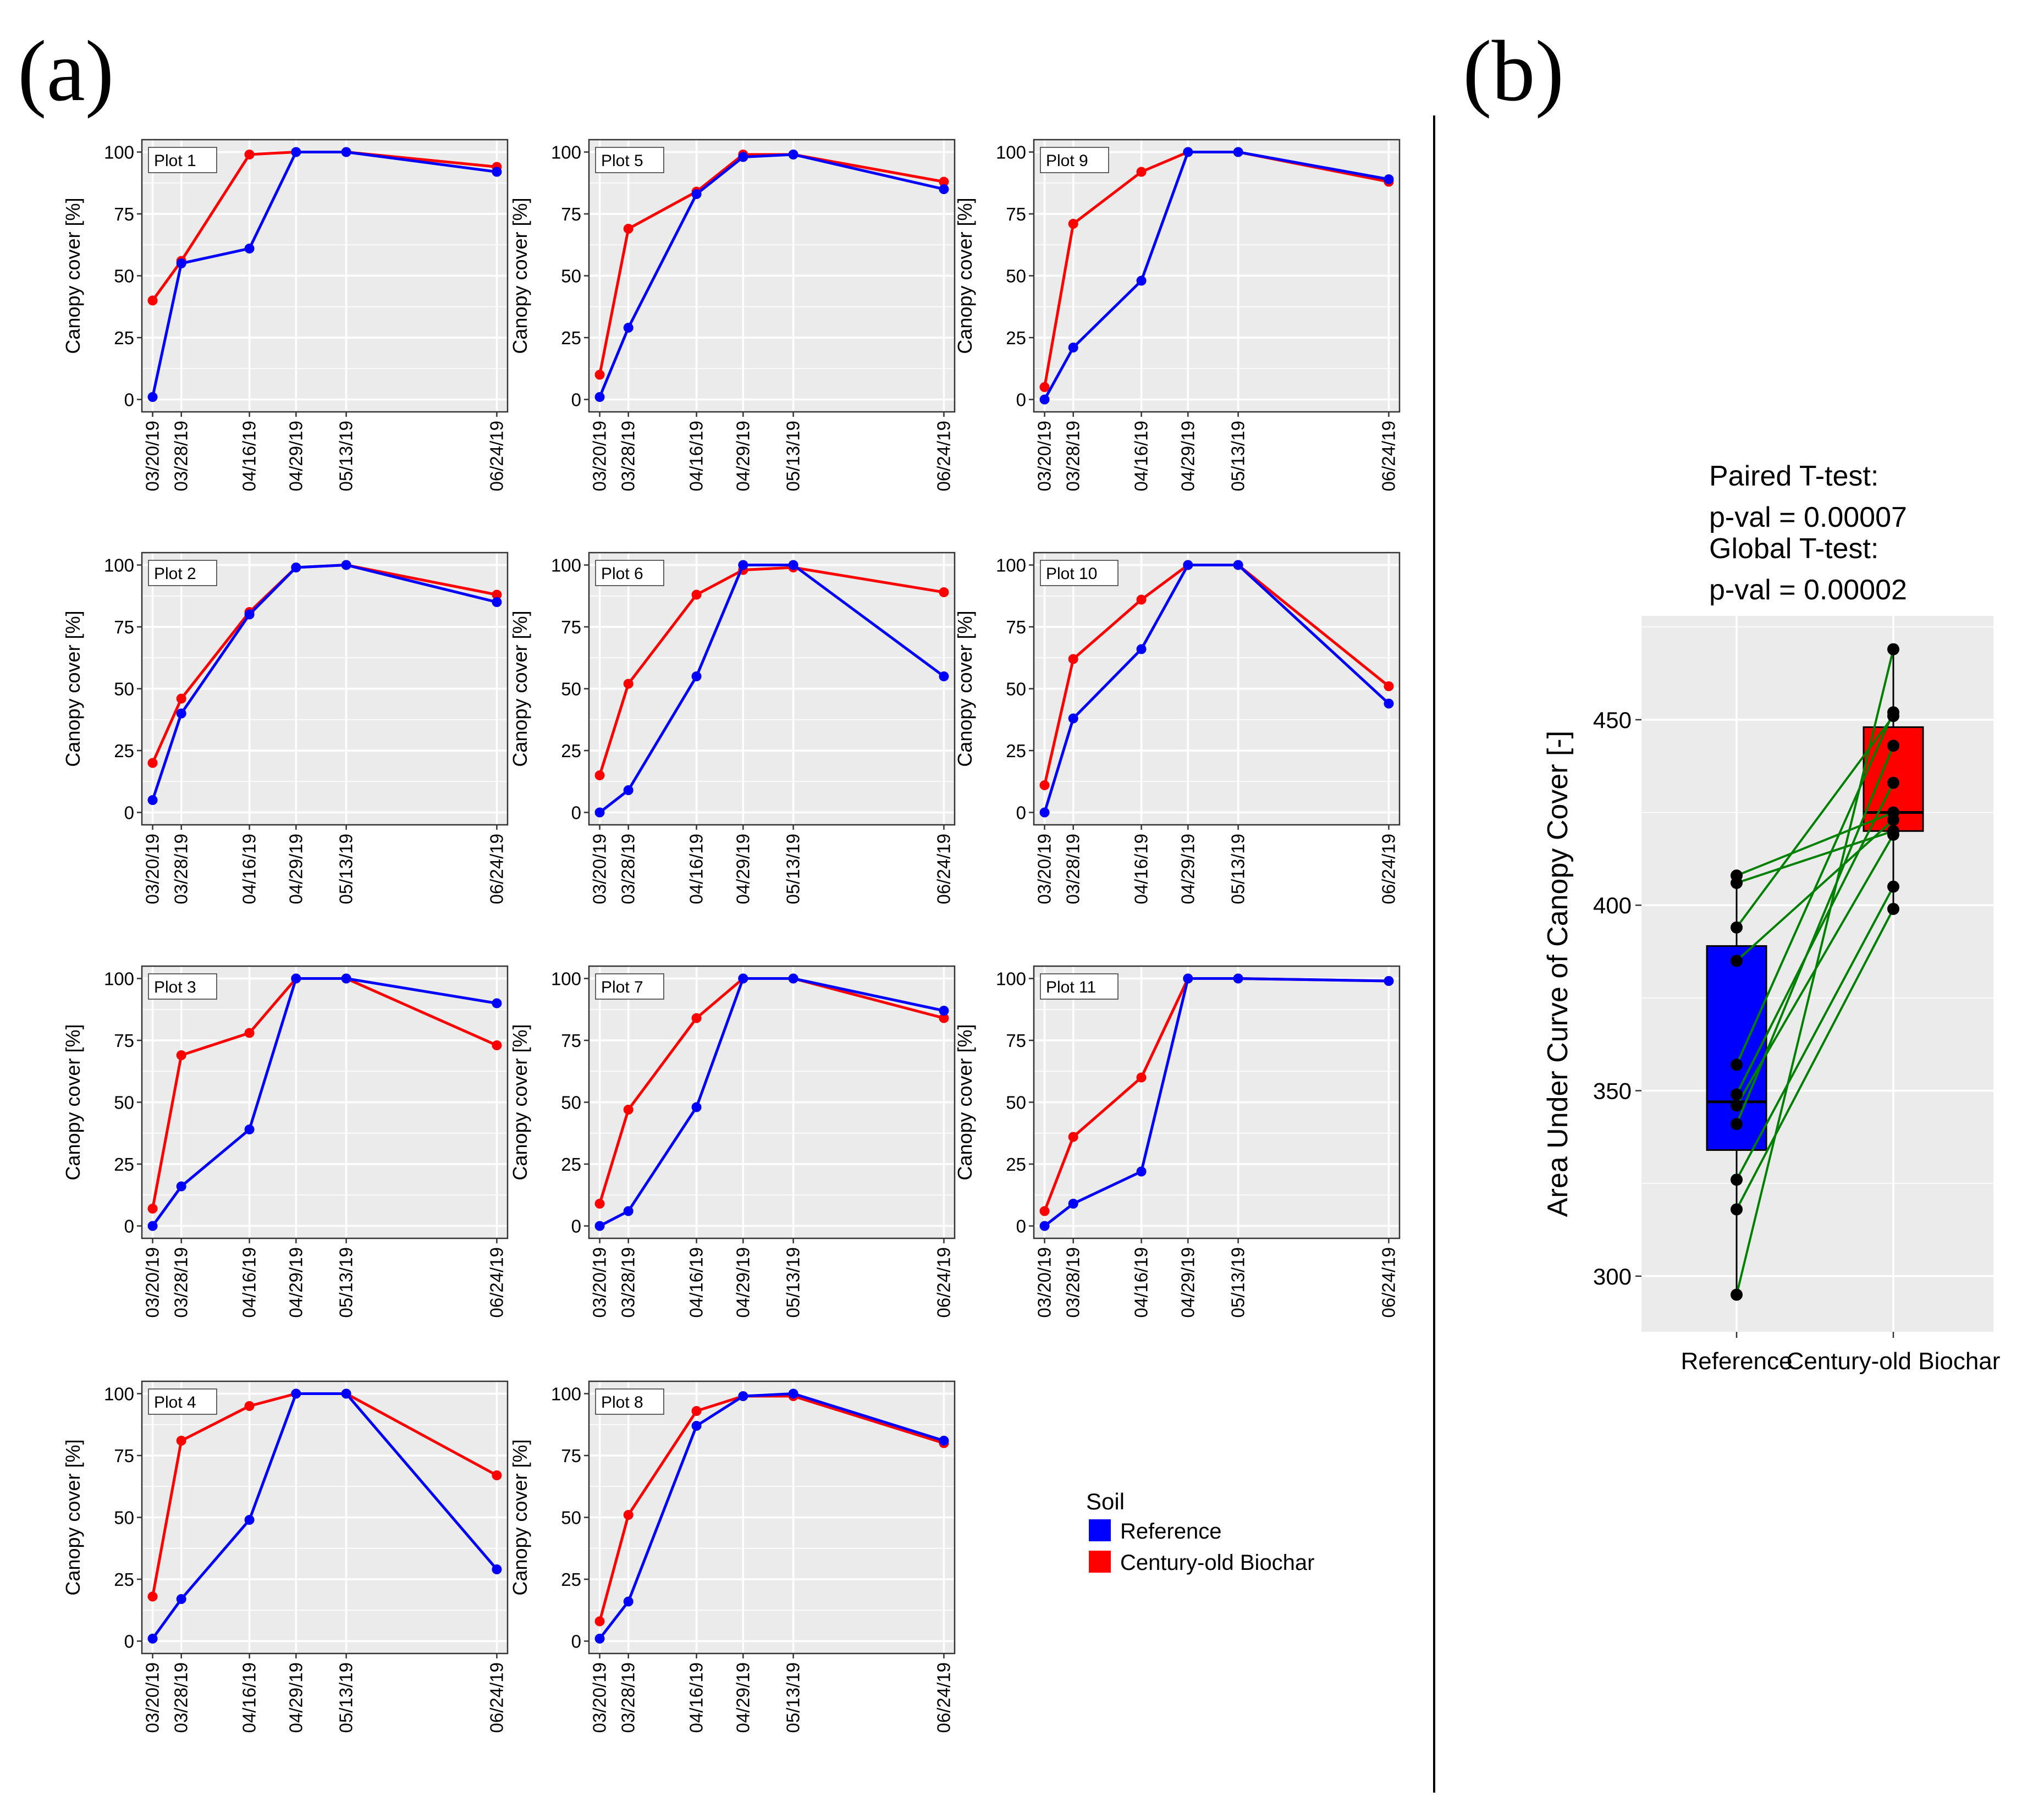 This screenshot has height=1808, width=2044. What do you see at coordinates (629, 986) in the screenshot?
I see `facet-title: Plot 7` at bounding box center [629, 986].